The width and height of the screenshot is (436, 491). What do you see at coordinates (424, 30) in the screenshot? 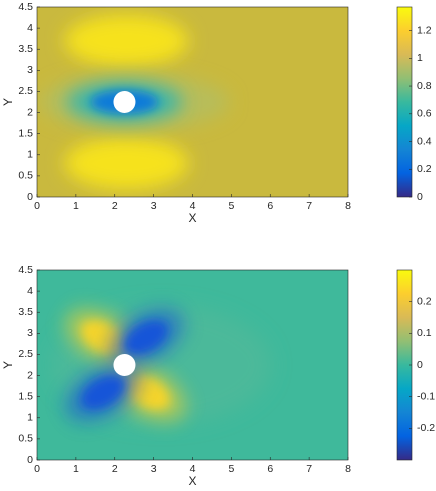
I see `colorbar-tick-label: 1.2` at bounding box center [424, 30].